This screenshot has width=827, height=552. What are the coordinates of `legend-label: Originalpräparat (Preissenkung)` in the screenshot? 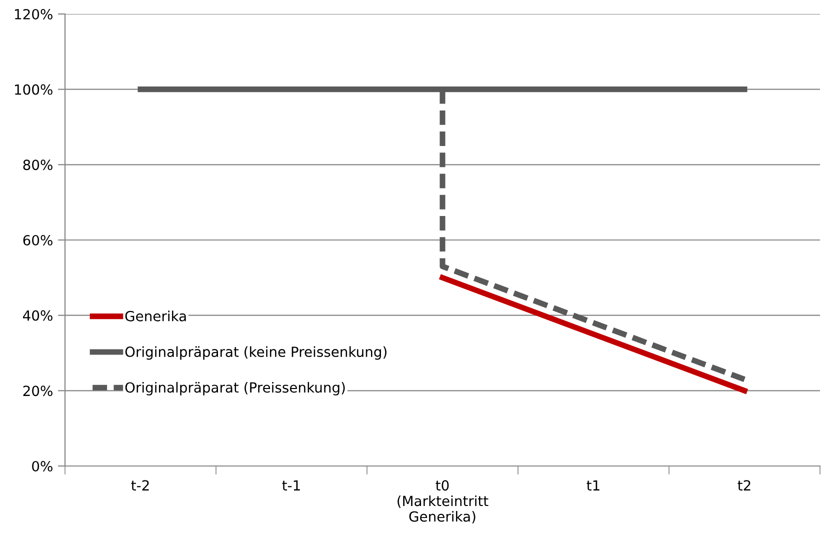 It's located at (235, 389).